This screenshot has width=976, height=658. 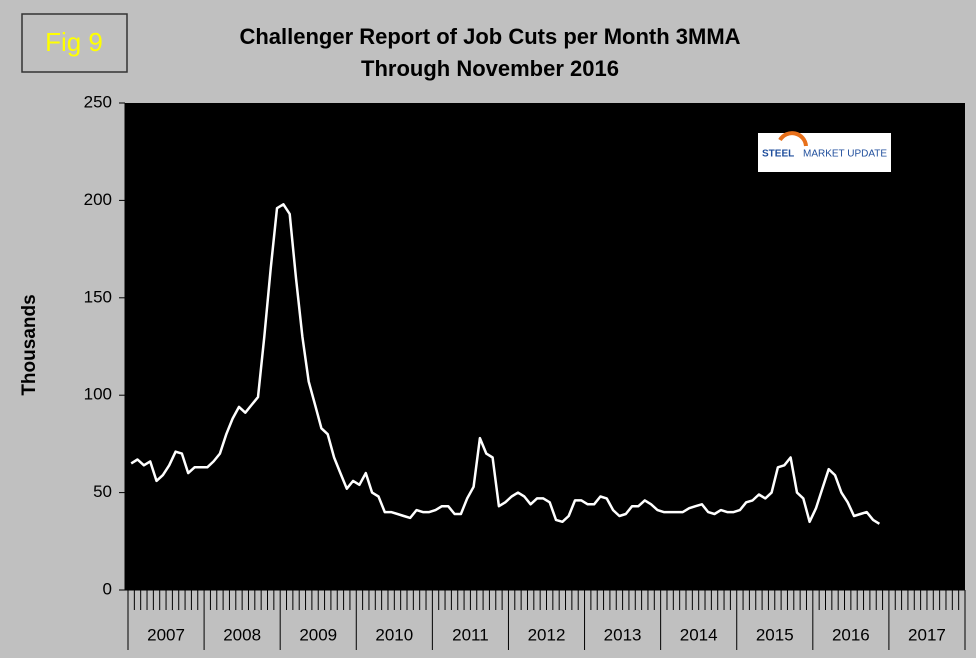 What do you see at coordinates (490, 68) in the screenshot?
I see `chart-subtitle: Through November 2016` at bounding box center [490, 68].